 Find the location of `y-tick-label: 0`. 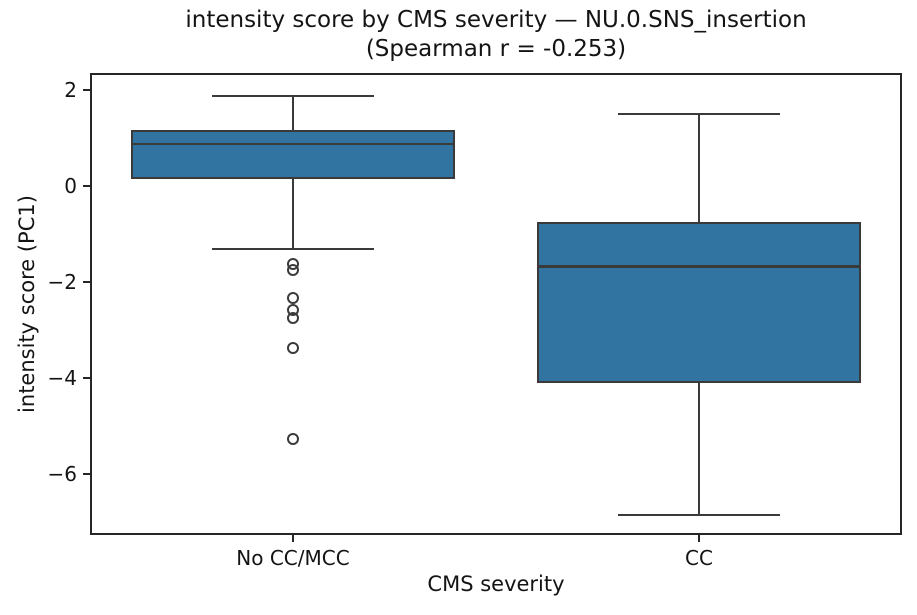

y-tick-label: 0 is located at coordinates (70, 186).